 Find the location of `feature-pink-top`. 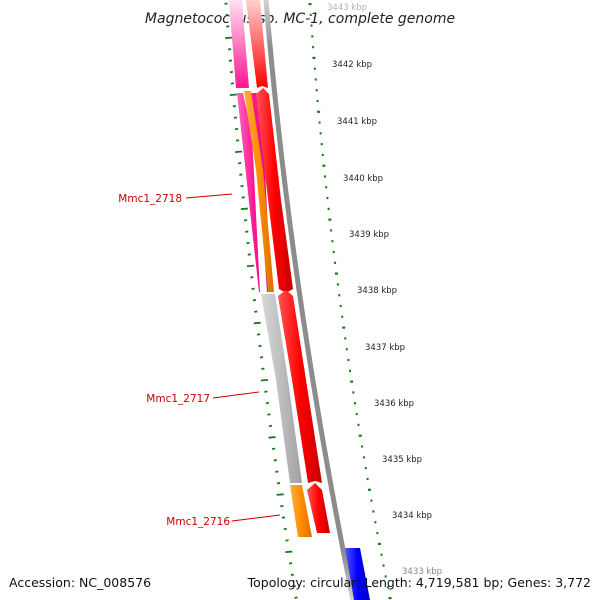

feature-pink-top is located at coordinates (239, 44).